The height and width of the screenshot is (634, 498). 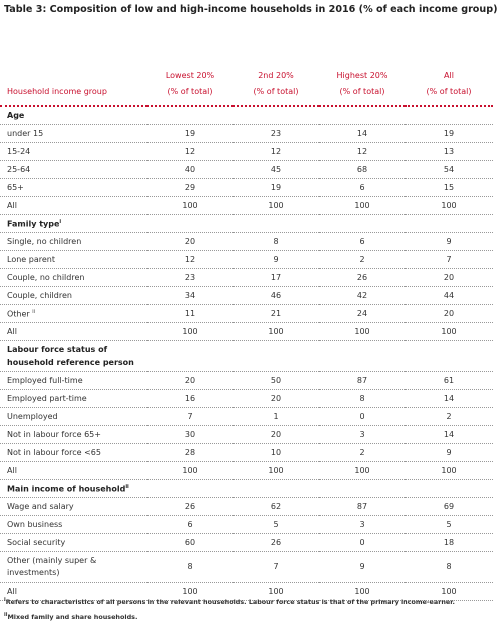 What do you see at coordinates (362, 169) in the screenshot?
I see `cell-value: 68` at bounding box center [362, 169].